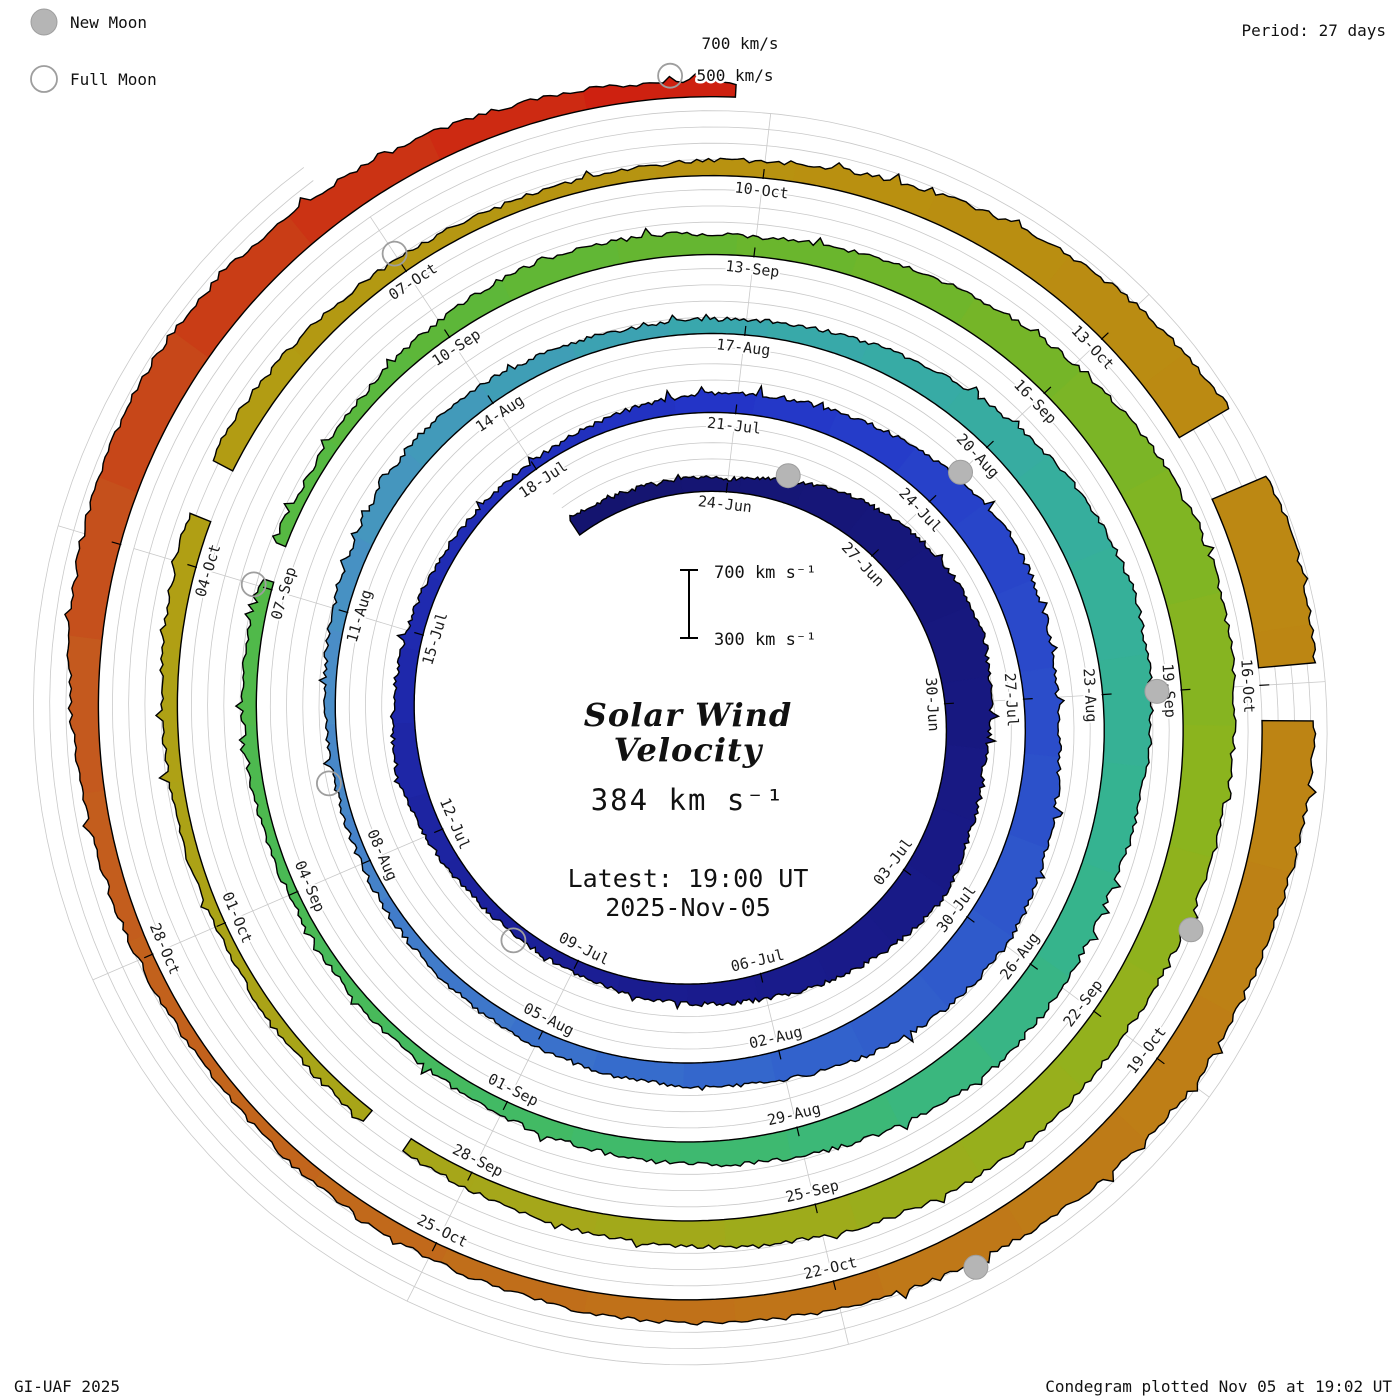 The height and width of the screenshot is (1400, 1400). I want to click on date-label-17-Aug: 17-Aug, so click(743, 347).